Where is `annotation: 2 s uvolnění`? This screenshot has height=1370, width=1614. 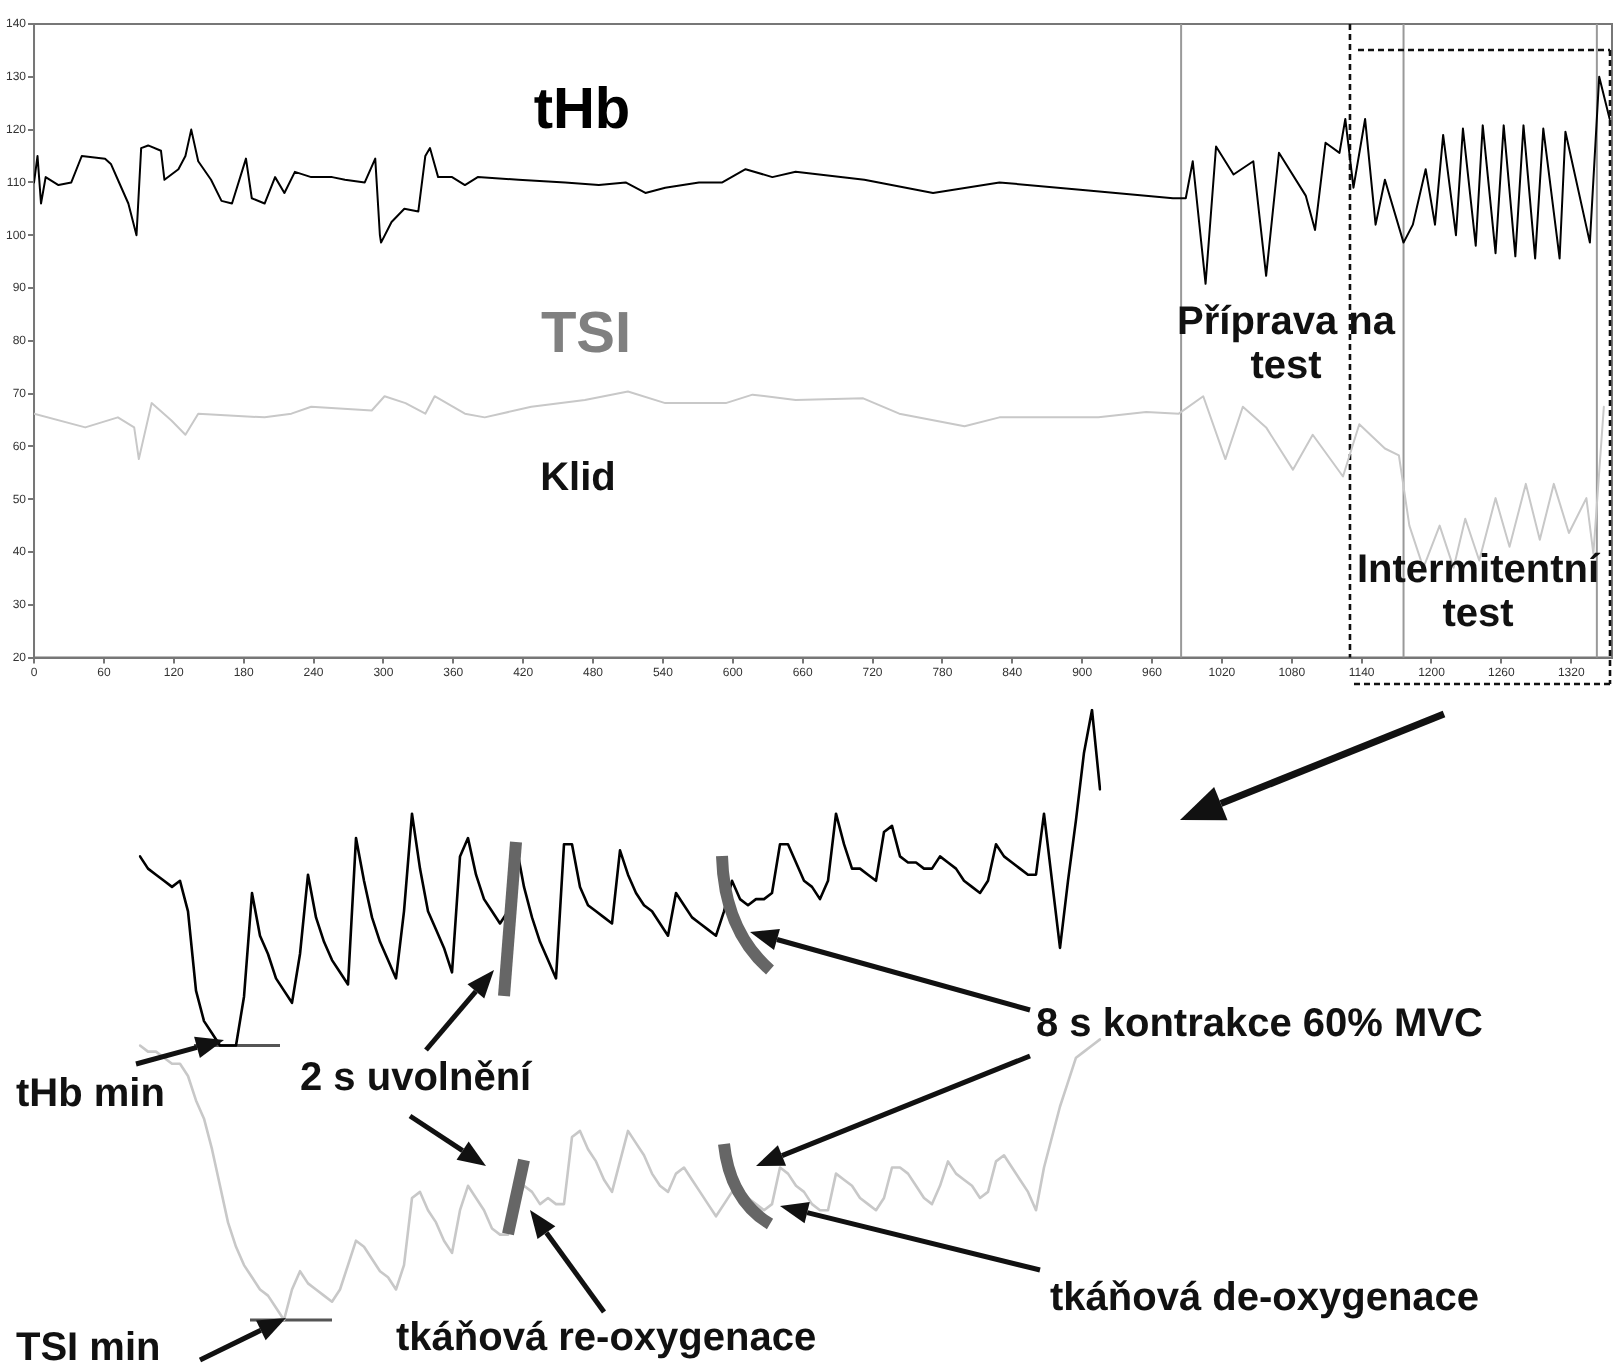
annotation: 2 s uvolnění is located at coordinates (416, 1078).